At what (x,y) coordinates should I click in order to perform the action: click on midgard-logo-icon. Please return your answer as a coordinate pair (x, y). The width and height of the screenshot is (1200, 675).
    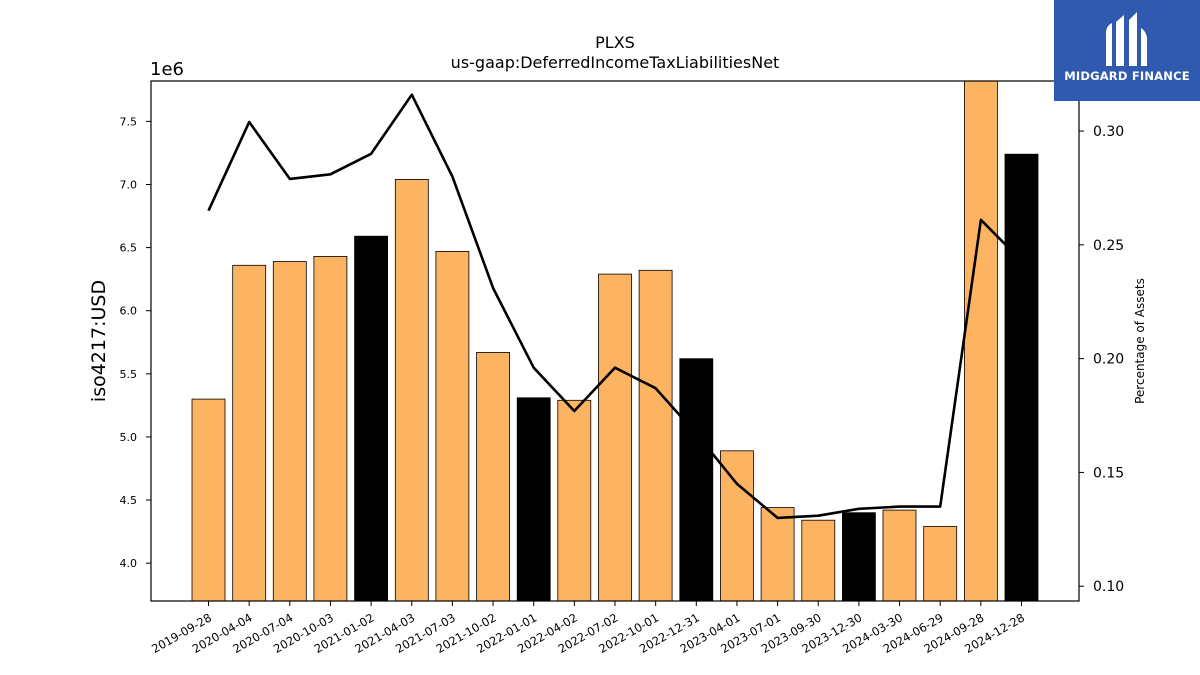
    Looking at the image, I should click on (1126, 39).